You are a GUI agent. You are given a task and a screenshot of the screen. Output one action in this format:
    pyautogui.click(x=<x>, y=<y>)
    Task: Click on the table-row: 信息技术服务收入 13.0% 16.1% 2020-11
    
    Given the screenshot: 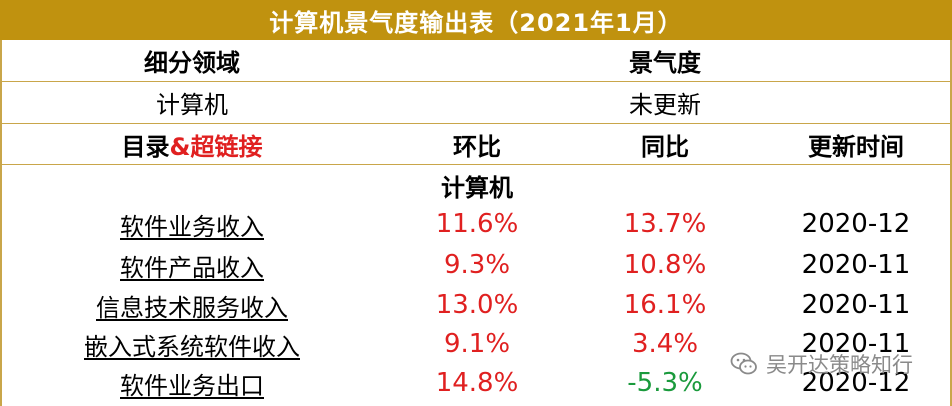 What is the action you would take?
    pyautogui.click(x=476, y=305)
    